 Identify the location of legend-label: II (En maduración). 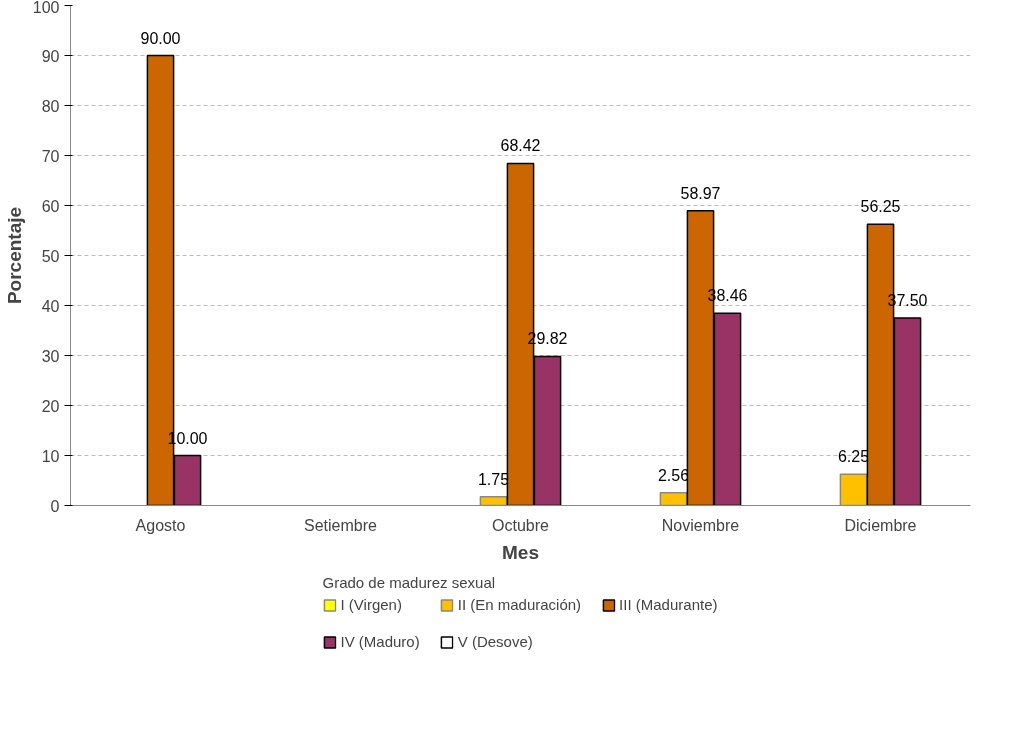
(519, 604).